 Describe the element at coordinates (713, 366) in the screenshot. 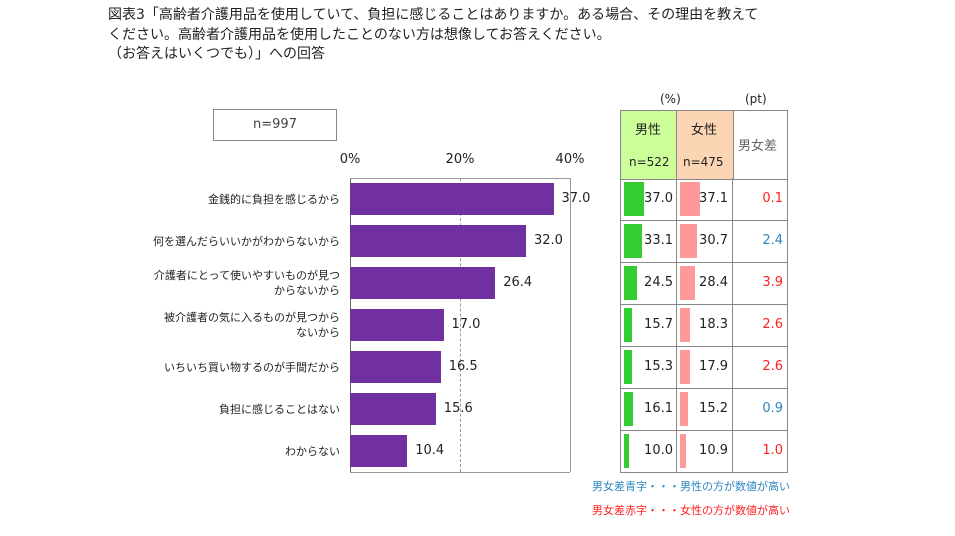

I see `female-value: 17.9` at that location.